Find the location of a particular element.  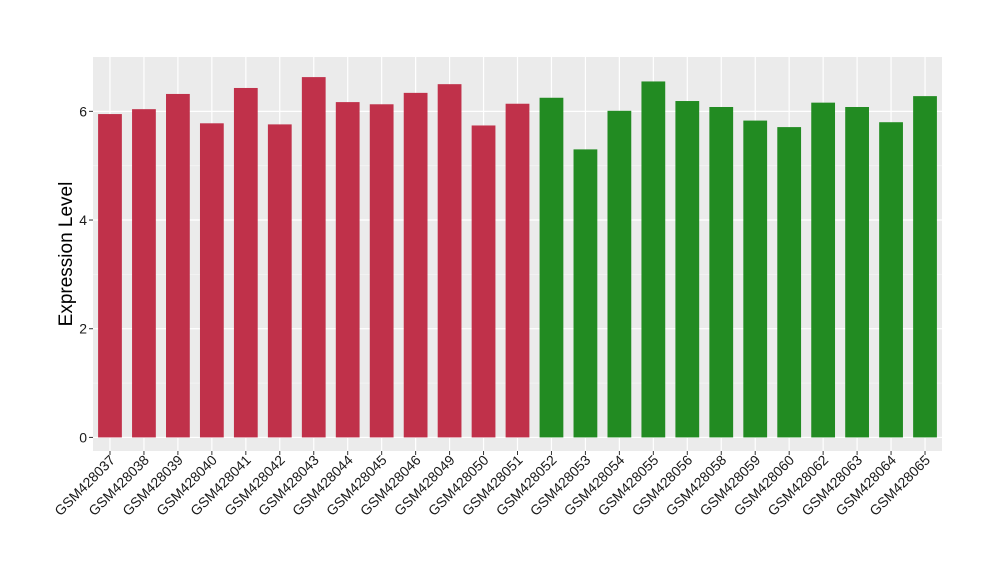

bar-GSM428041 is located at coordinates (245, 262).